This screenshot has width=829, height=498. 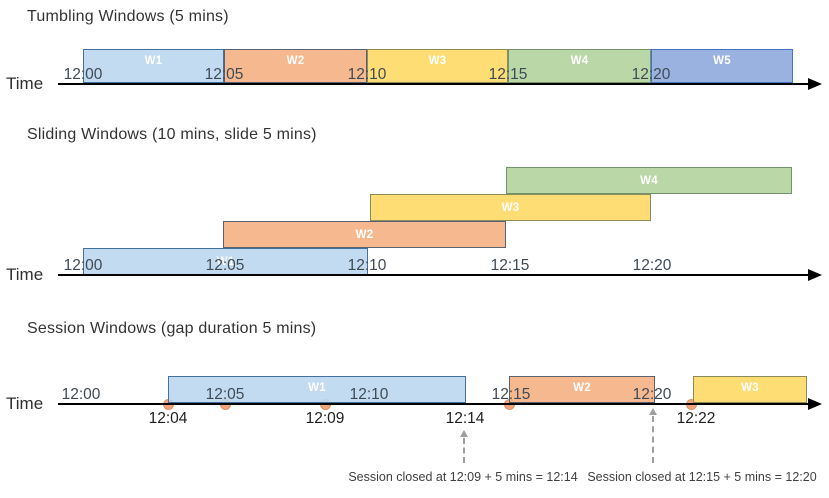 What do you see at coordinates (465, 418) in the screenshot?
I see `event-time-label: 12:14` at bounding box center [465, 418].